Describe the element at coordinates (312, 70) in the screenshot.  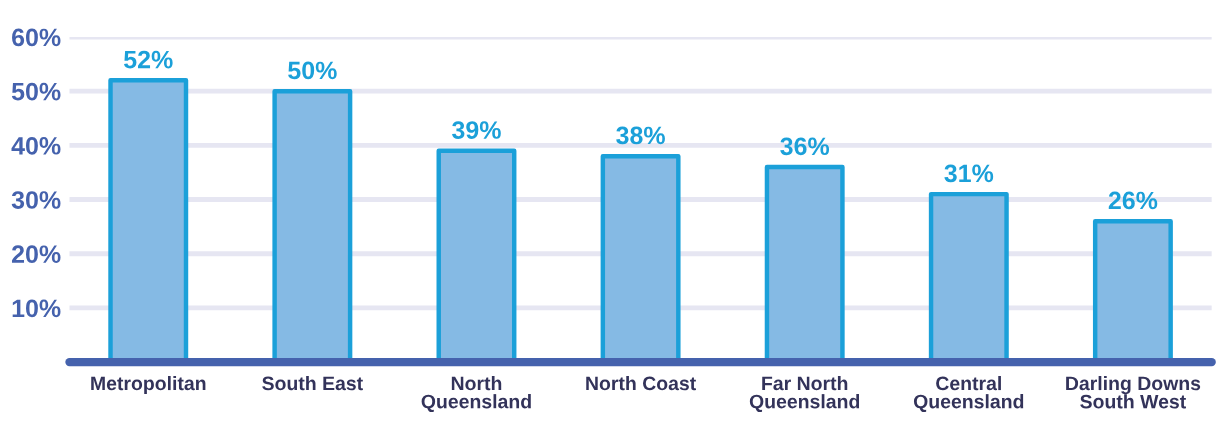
I see `data-label: 50%` at that location.